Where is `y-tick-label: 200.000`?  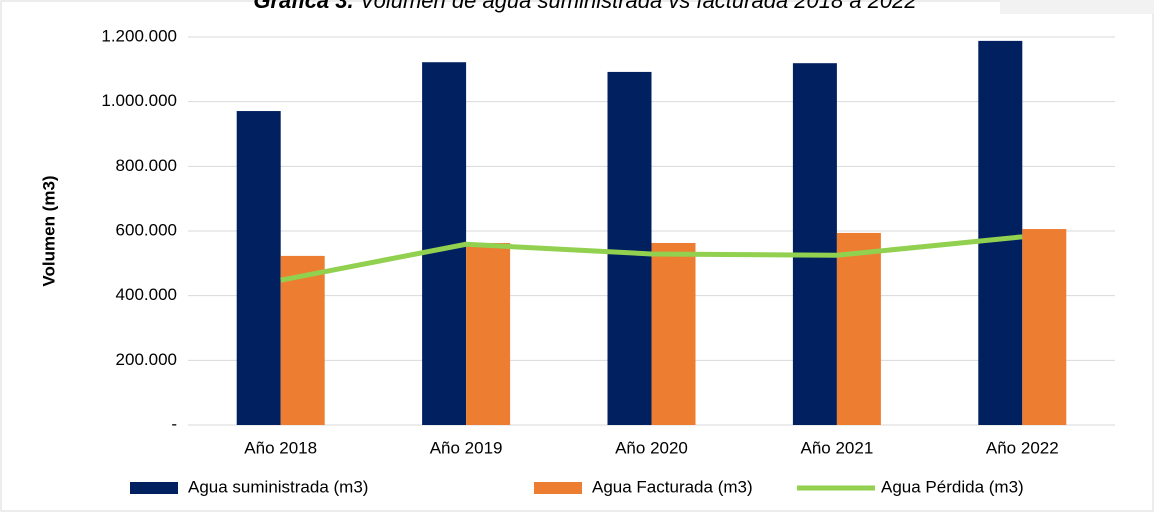 y-tick-label: 200.000 is located at coordinates (146, 359).